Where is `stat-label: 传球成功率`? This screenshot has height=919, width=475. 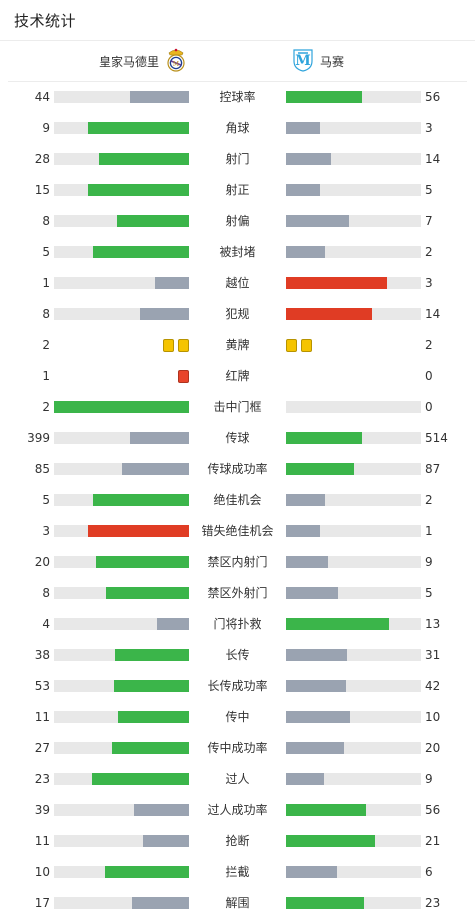 stat-label: 传球成功率 is located at coordinates (237, 469).